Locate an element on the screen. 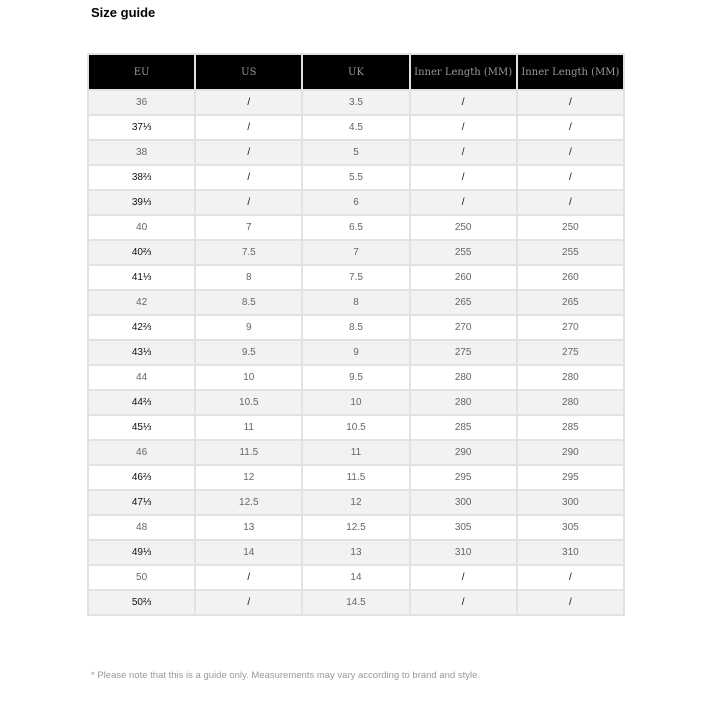 This screenshot has width=709, height=709. table-cell: 48 is located at coordinates (141, 527).